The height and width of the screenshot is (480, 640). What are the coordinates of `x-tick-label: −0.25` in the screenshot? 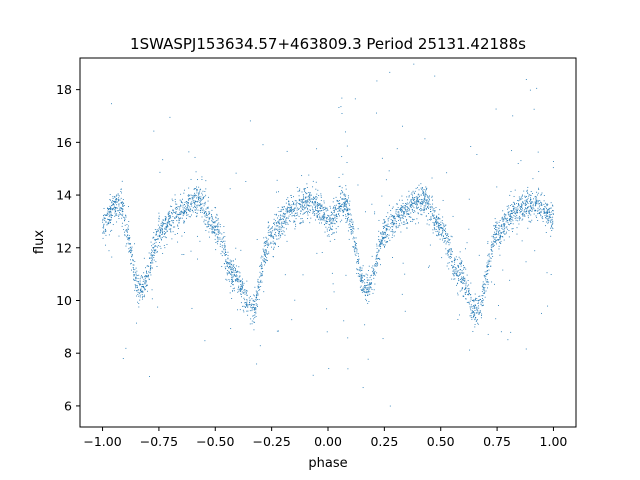 It's located at (271, 441).